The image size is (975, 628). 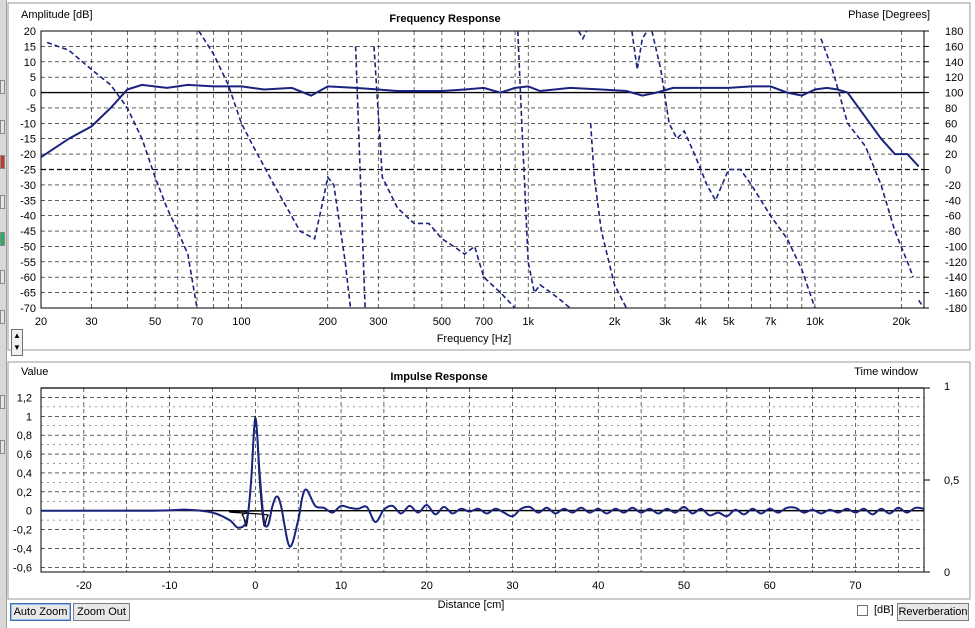 I want to click on zoom-out-button: Zoom Out, so click(x=101, y=612).